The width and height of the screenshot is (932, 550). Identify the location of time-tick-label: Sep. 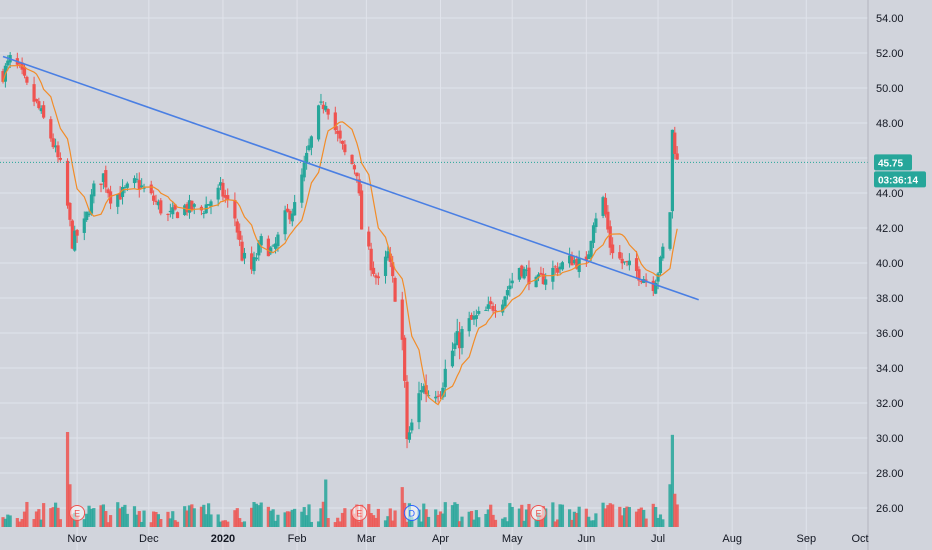
(806, 539).